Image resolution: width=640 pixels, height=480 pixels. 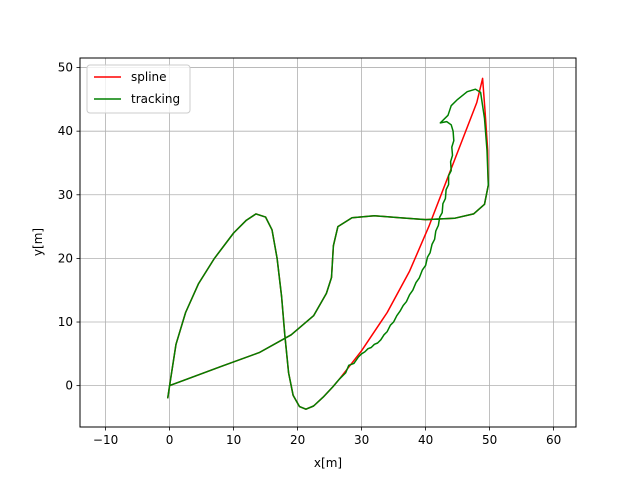 What do you see at coordinates (361, 440) in the screenshot?
I see `x-tick-label: 30` at bounding box center [361, 440].